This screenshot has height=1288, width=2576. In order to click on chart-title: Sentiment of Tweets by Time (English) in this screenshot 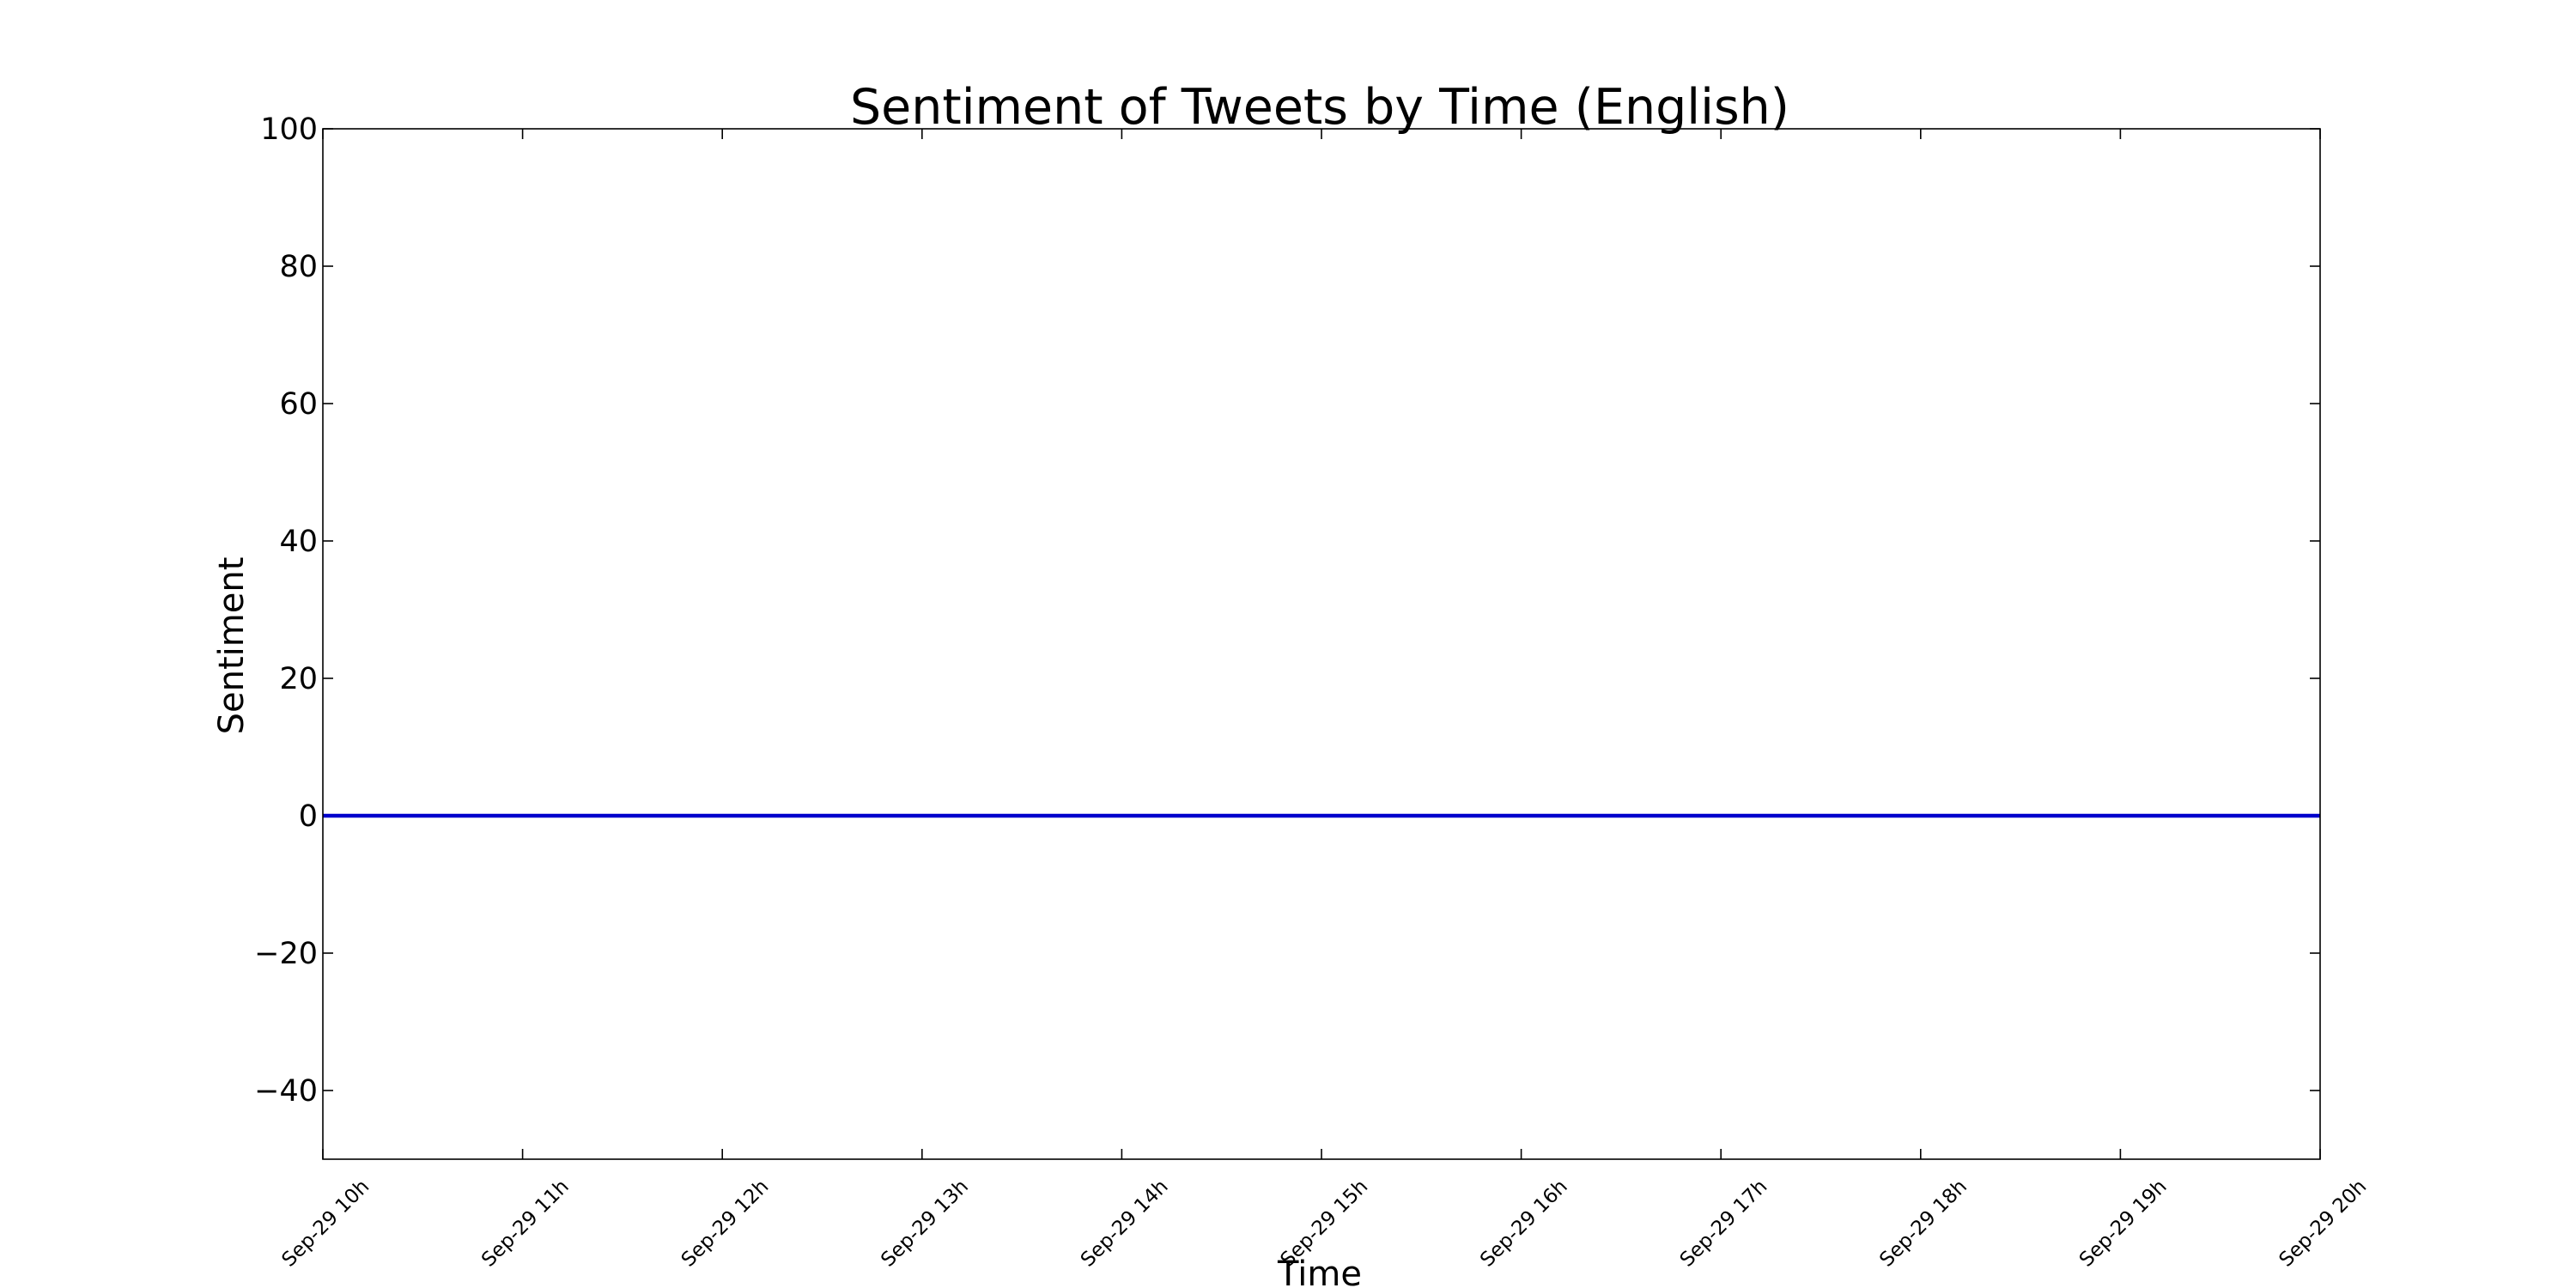, I will do `click(1319, 107)`.